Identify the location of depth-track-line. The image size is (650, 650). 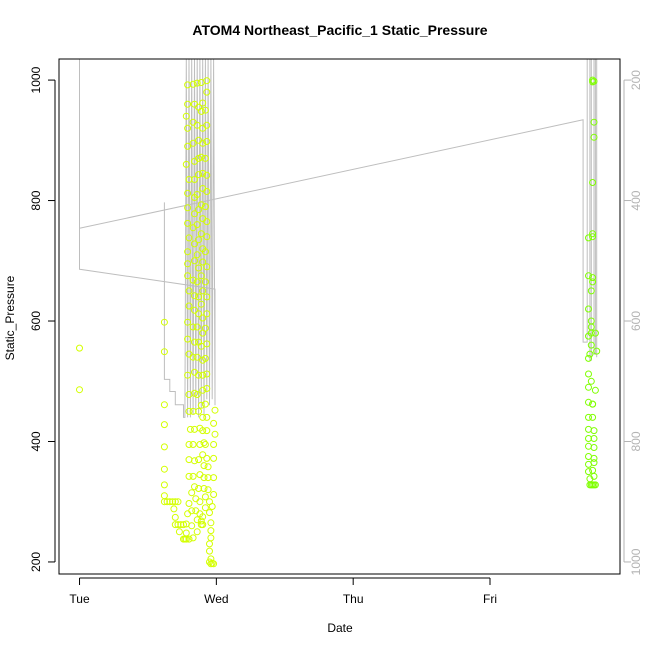
(147, 238).